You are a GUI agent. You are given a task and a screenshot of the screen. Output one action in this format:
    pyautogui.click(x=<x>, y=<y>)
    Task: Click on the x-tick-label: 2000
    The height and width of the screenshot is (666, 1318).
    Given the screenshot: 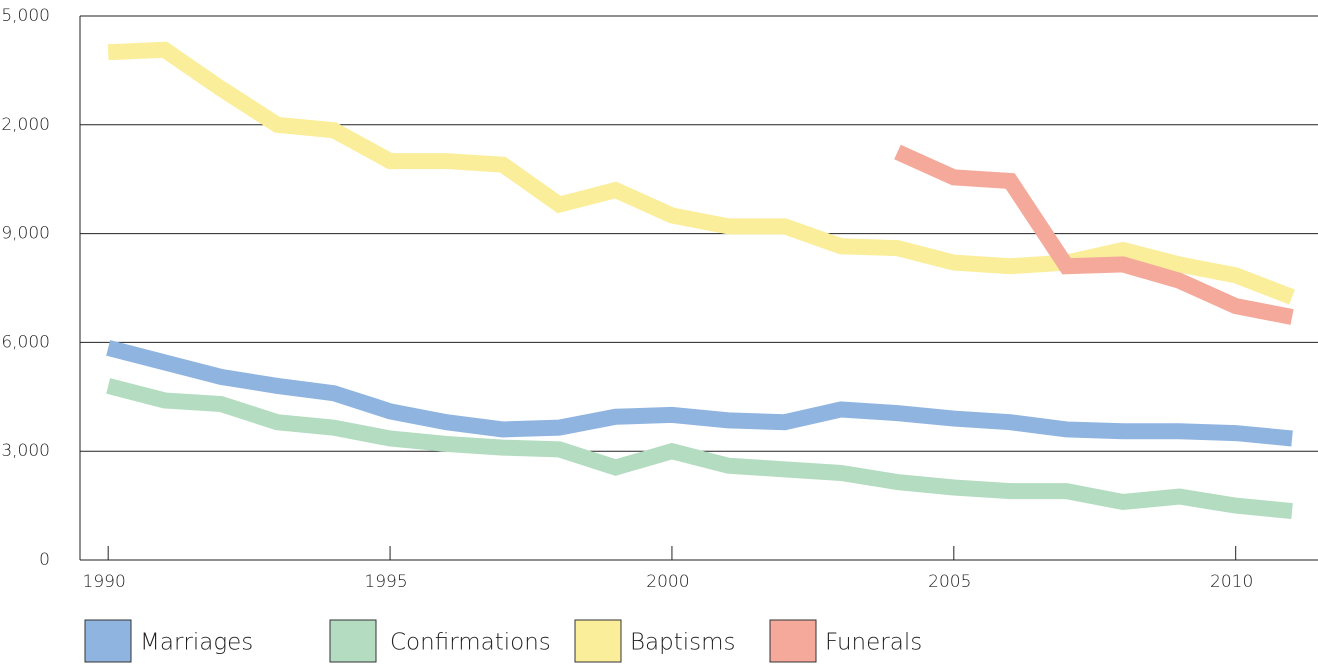 What is the action you would take?
    pyautogui.click(x=667, y=582)
    